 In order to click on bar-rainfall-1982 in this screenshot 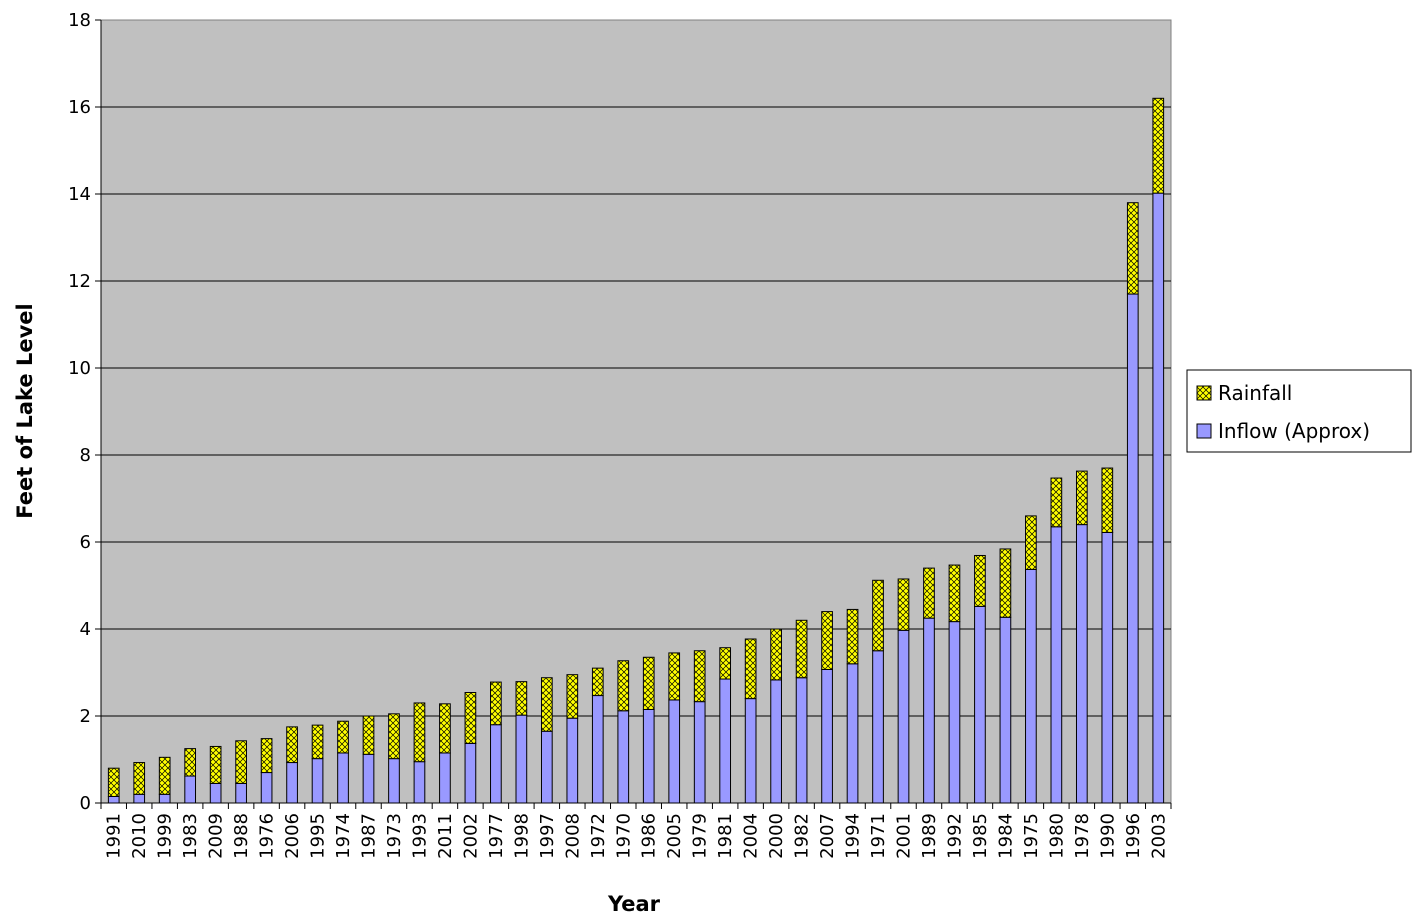, I will do `click(801, 649)`.